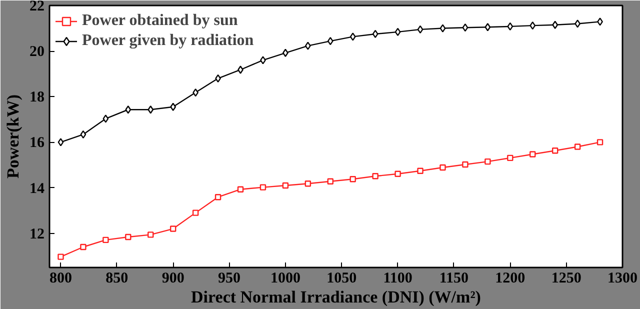  I want to click on x-axis-title: Direct Normal Irradiance (DNI) (W/m²), so click(336, 297).